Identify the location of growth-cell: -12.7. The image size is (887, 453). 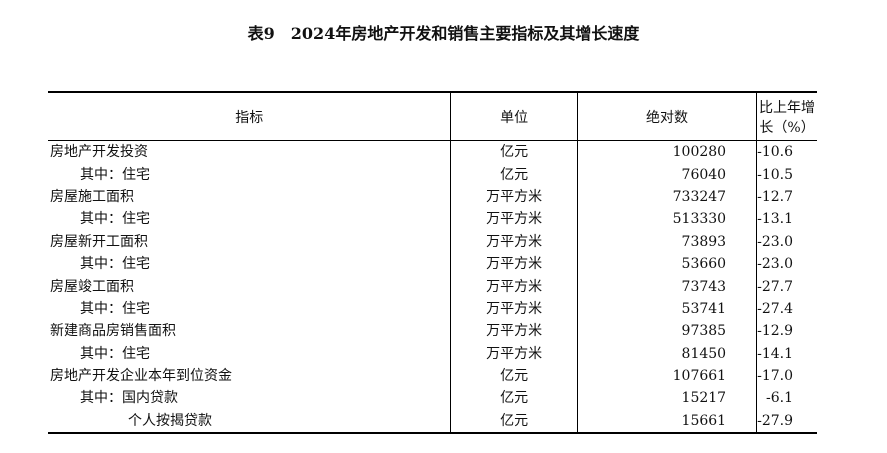
(786, 197).